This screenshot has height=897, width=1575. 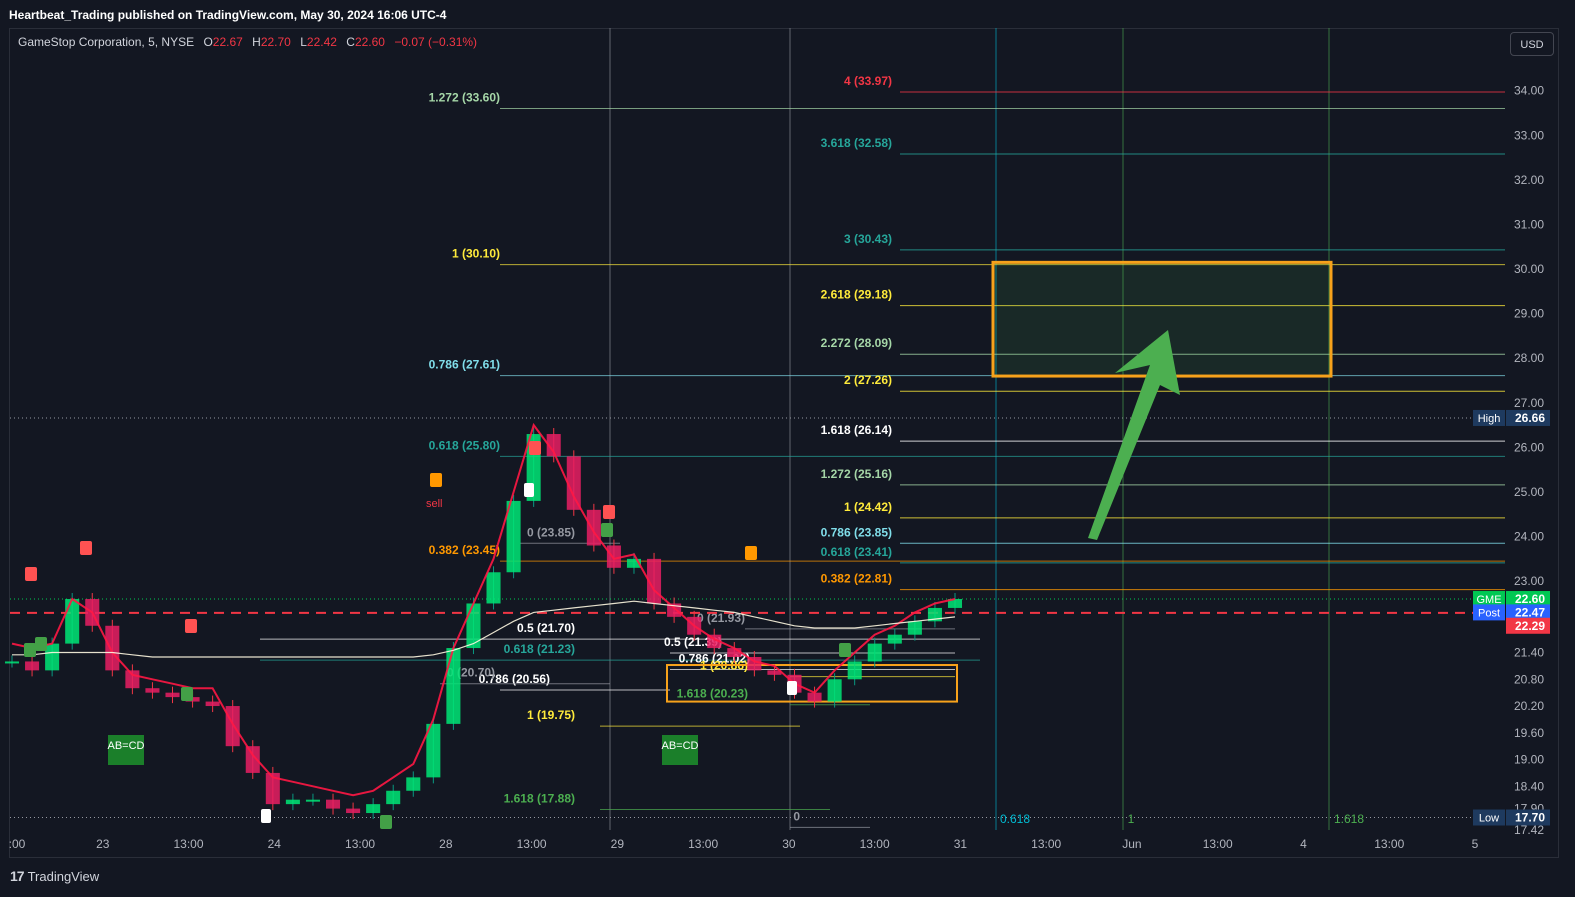 I want to click on x-tick-label: :00, so click(x=17, y=844).